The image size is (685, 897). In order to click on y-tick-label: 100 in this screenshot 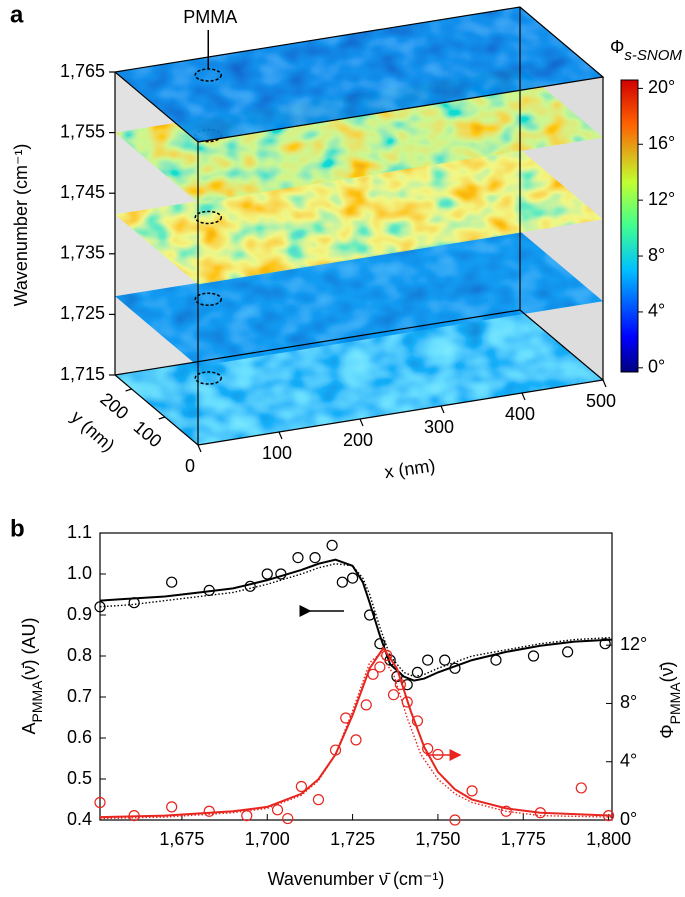, I will do `click(148, 434)`.